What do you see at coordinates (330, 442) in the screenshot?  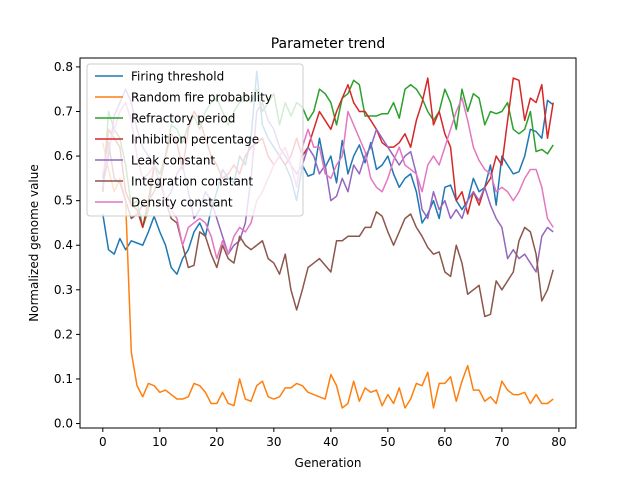 I see `x-tick-label: 40` at bounding box center [330, 442].